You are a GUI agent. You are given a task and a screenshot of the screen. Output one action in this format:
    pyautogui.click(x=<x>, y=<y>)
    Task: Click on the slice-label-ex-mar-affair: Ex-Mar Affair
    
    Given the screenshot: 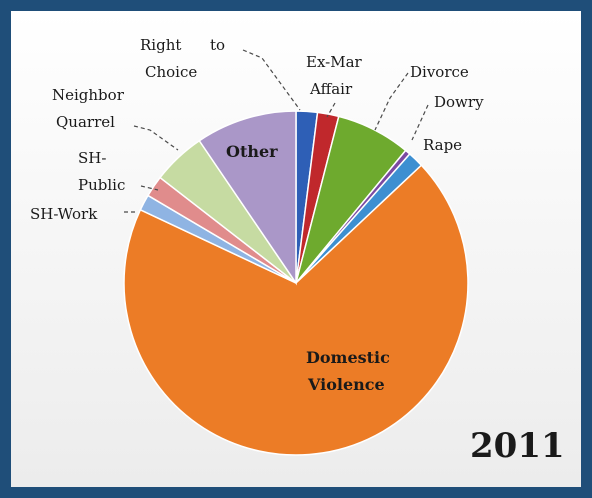 What is the action you would take?
    pyautogui.click(x=336, y=75)
    